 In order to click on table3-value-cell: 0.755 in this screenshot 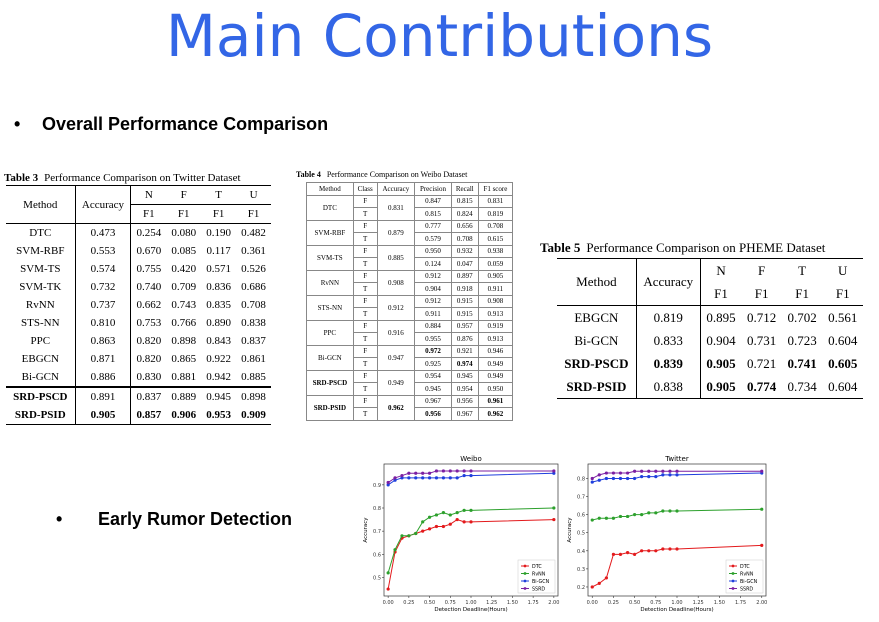, I will do `click(149, 269)`.